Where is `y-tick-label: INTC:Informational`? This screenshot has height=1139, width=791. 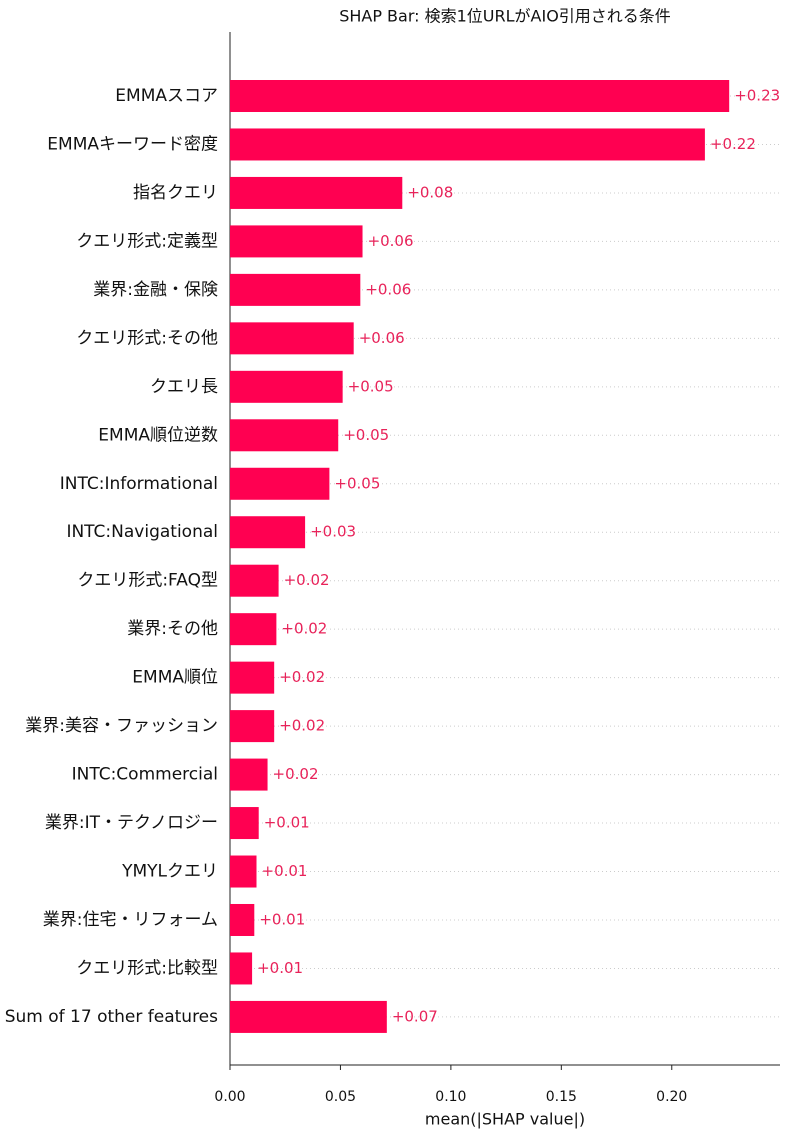
y-tick-label: INTC:Informational is located at coordinates (139, 484).